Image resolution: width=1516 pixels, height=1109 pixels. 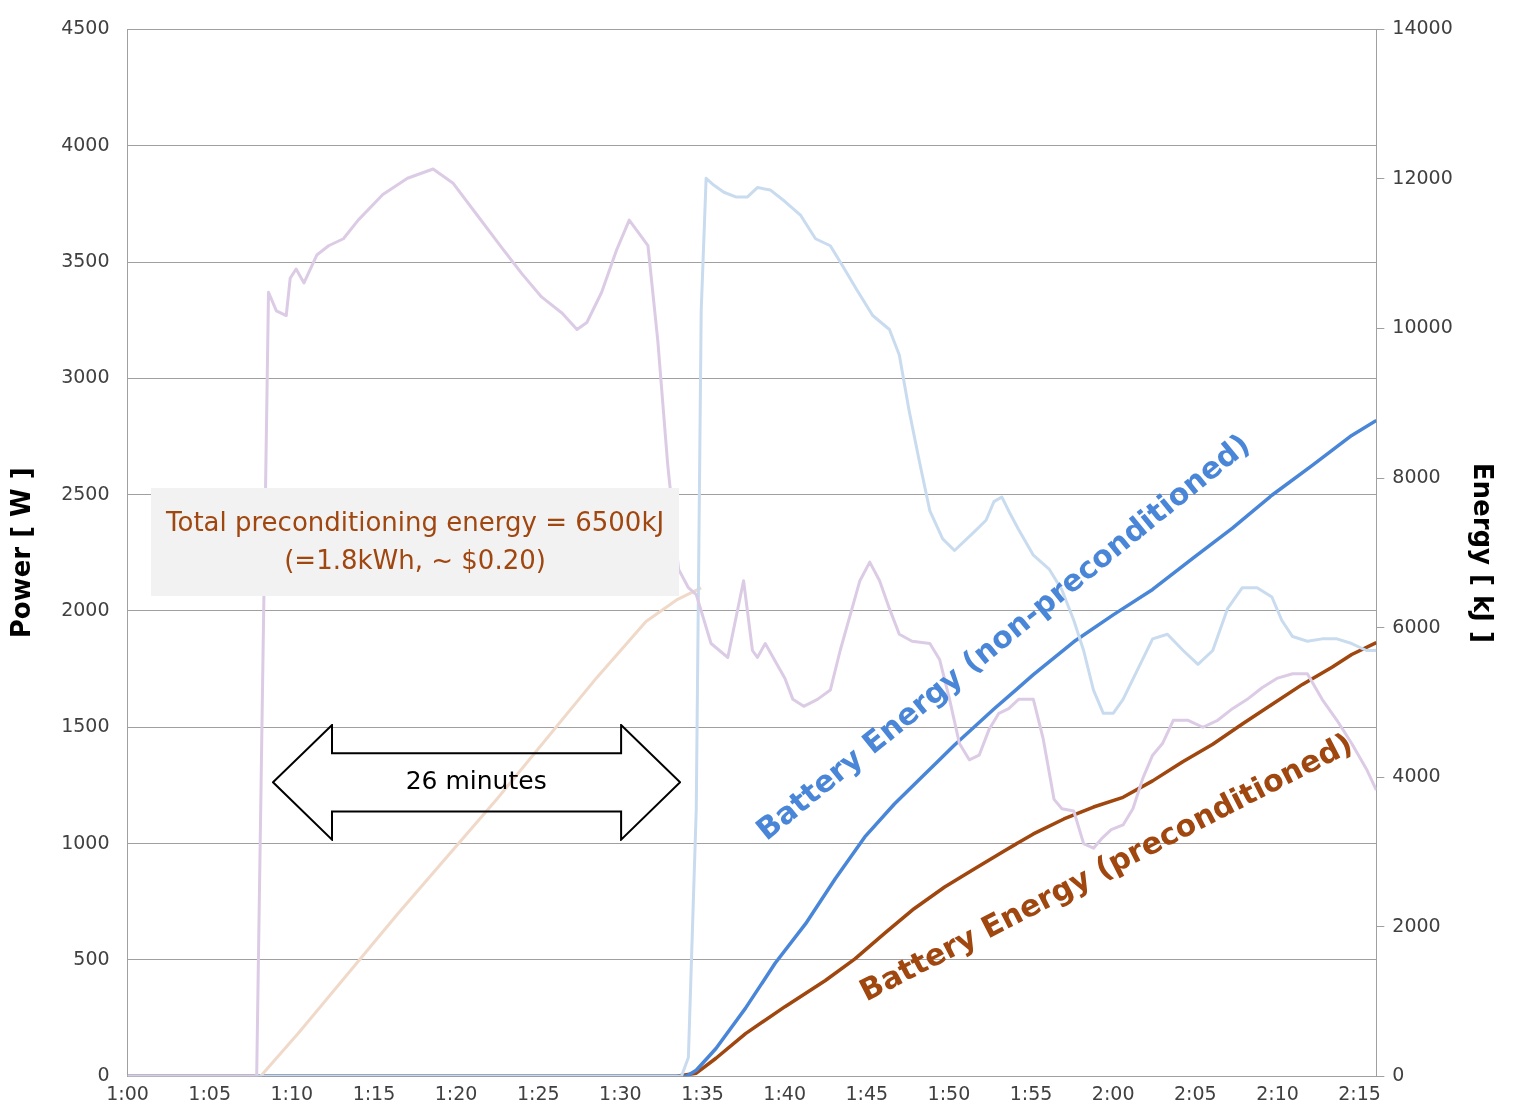 What do you see at coordinates (1422, 176) in the screenshot?
I see `y2-tick-label: 12000` at bounding box center [1422, 176].